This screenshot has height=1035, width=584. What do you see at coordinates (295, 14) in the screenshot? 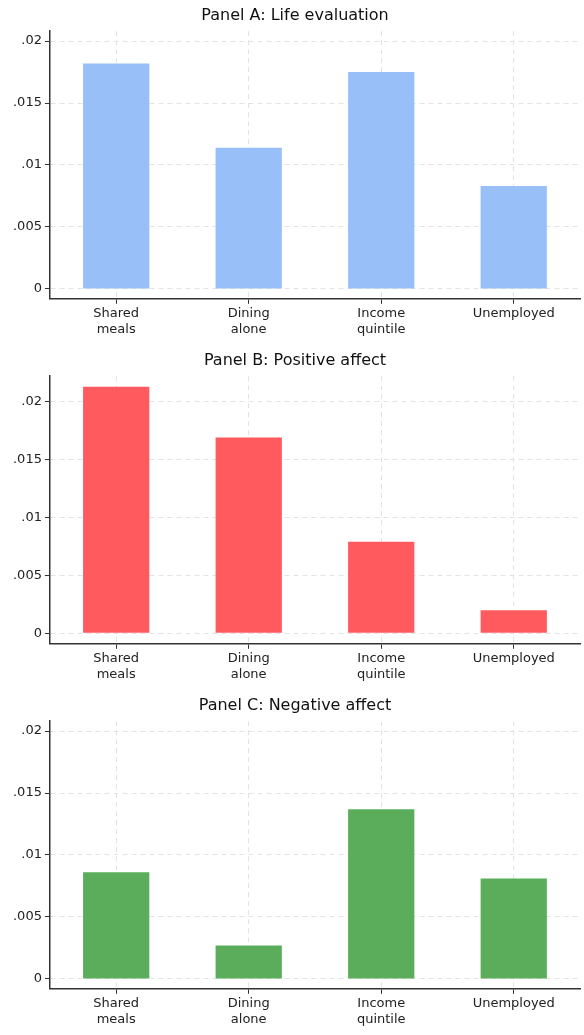
I see `chart-title: Panel A: Life evaluation` at bounding box center [295, 14].